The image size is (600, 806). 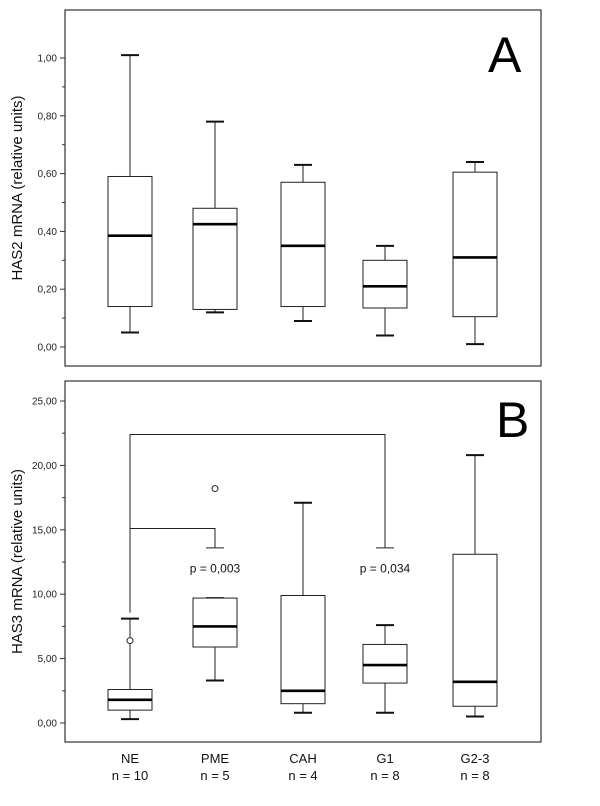 What do you see at coordinates (44, 402) in the screenshot?
I see `y-tick-label: 25,00` at bounding box center [44, 402].